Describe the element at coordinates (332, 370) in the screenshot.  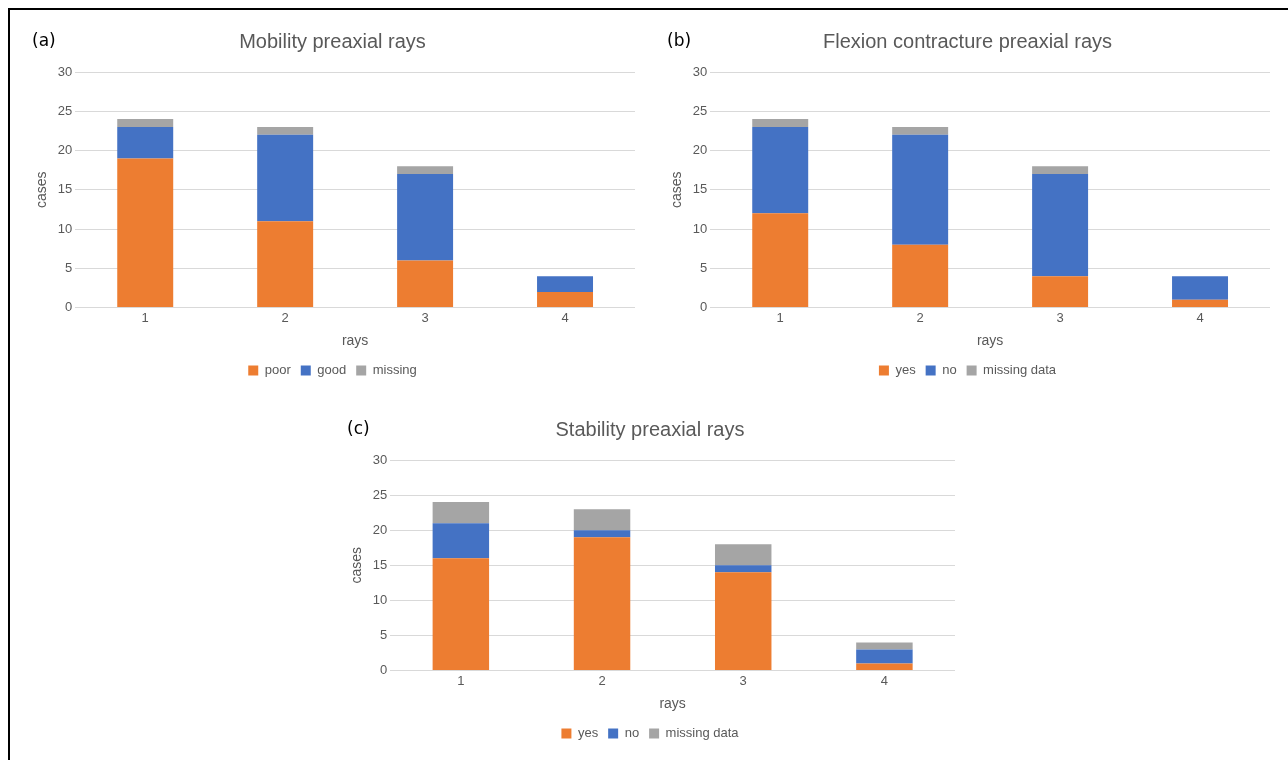
I see `legend-label: good` at that location.